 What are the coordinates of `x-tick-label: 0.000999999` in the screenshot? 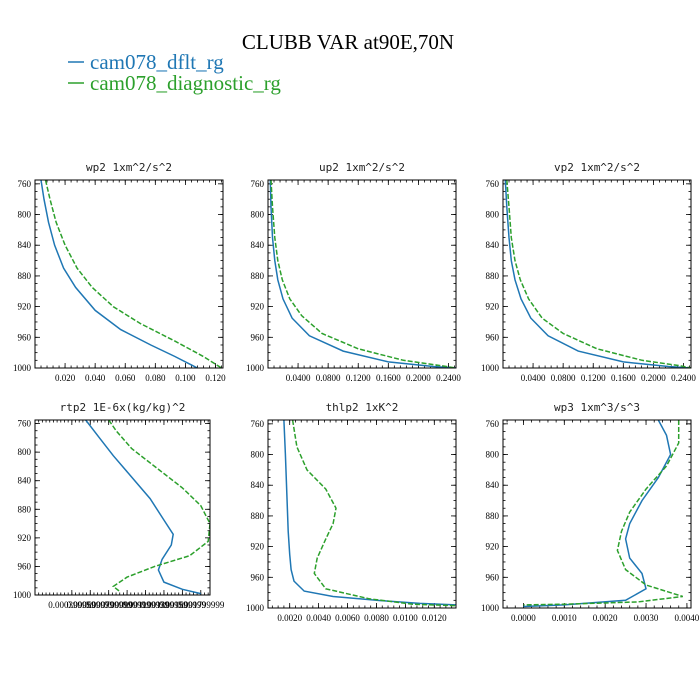 It's located at (127, 605).